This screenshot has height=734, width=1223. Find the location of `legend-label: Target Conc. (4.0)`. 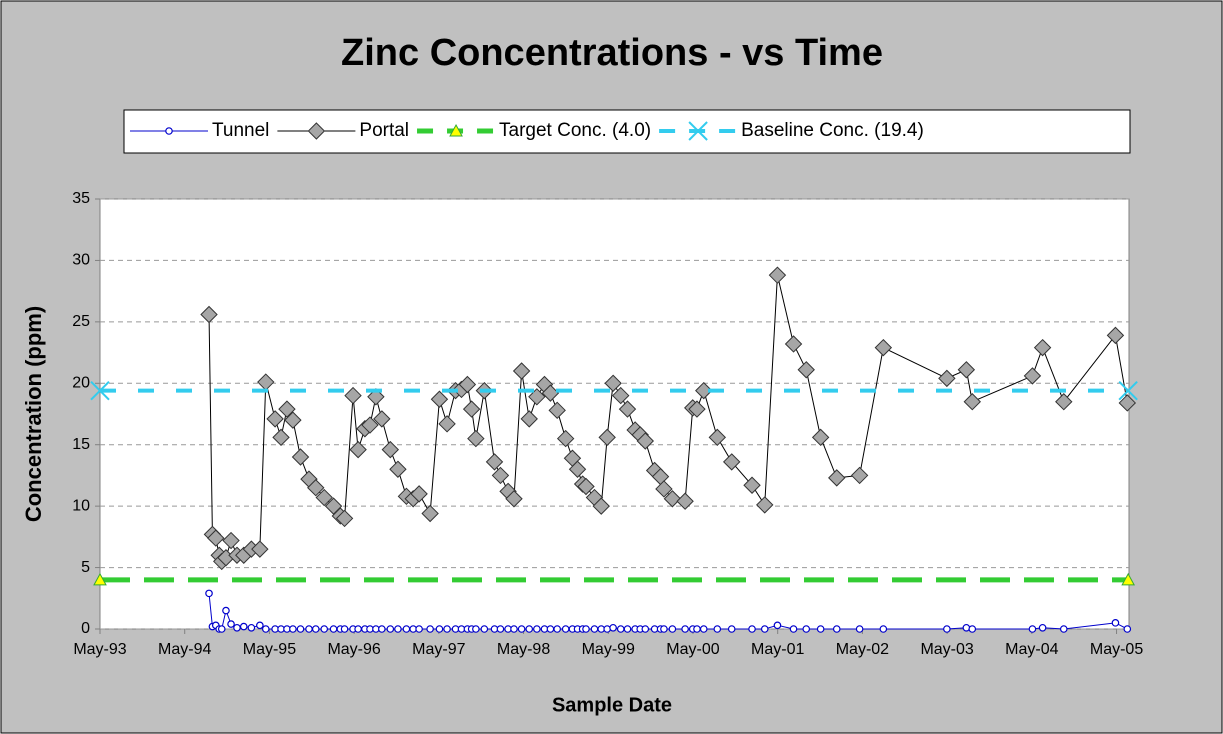

legend-label: Target Conc. (4.0) is located at coordinates (575, 130).